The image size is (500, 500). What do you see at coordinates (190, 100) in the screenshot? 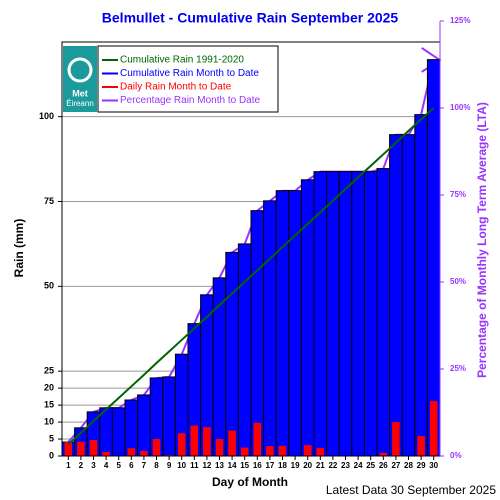
I see `legend-label: Percentage Rain Month to Date` at bounding box center [190, 100].